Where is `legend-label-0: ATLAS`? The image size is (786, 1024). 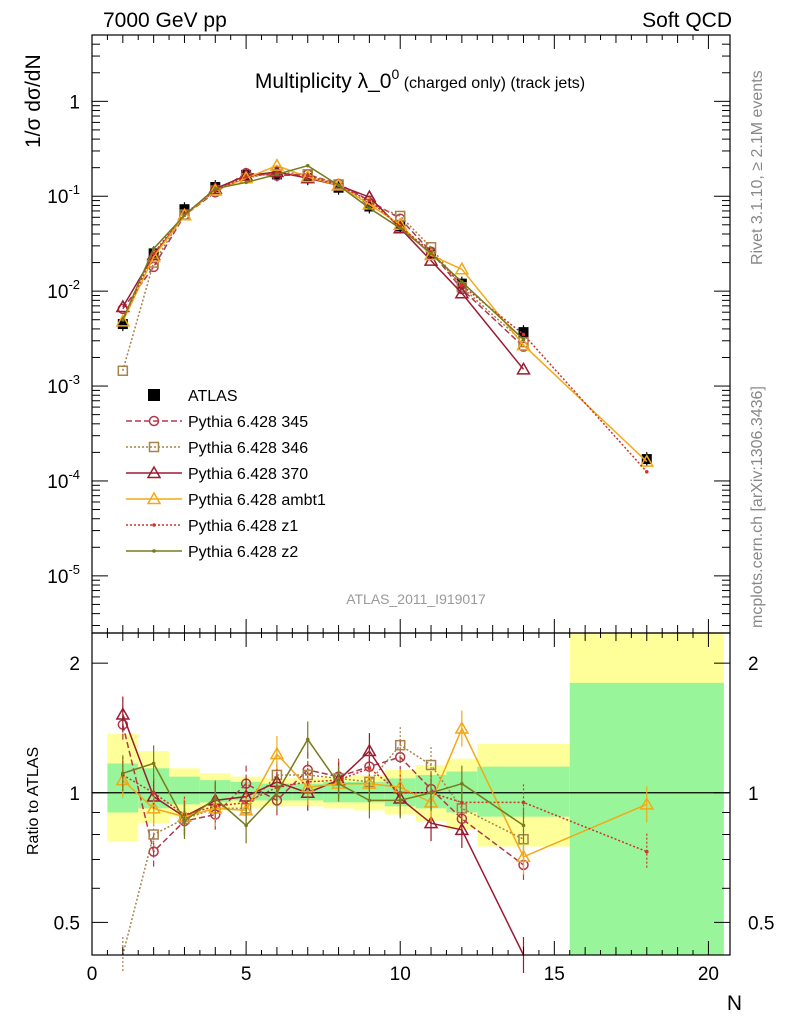
legend-label-0: ATLAS is located at coordinates (213, 396).